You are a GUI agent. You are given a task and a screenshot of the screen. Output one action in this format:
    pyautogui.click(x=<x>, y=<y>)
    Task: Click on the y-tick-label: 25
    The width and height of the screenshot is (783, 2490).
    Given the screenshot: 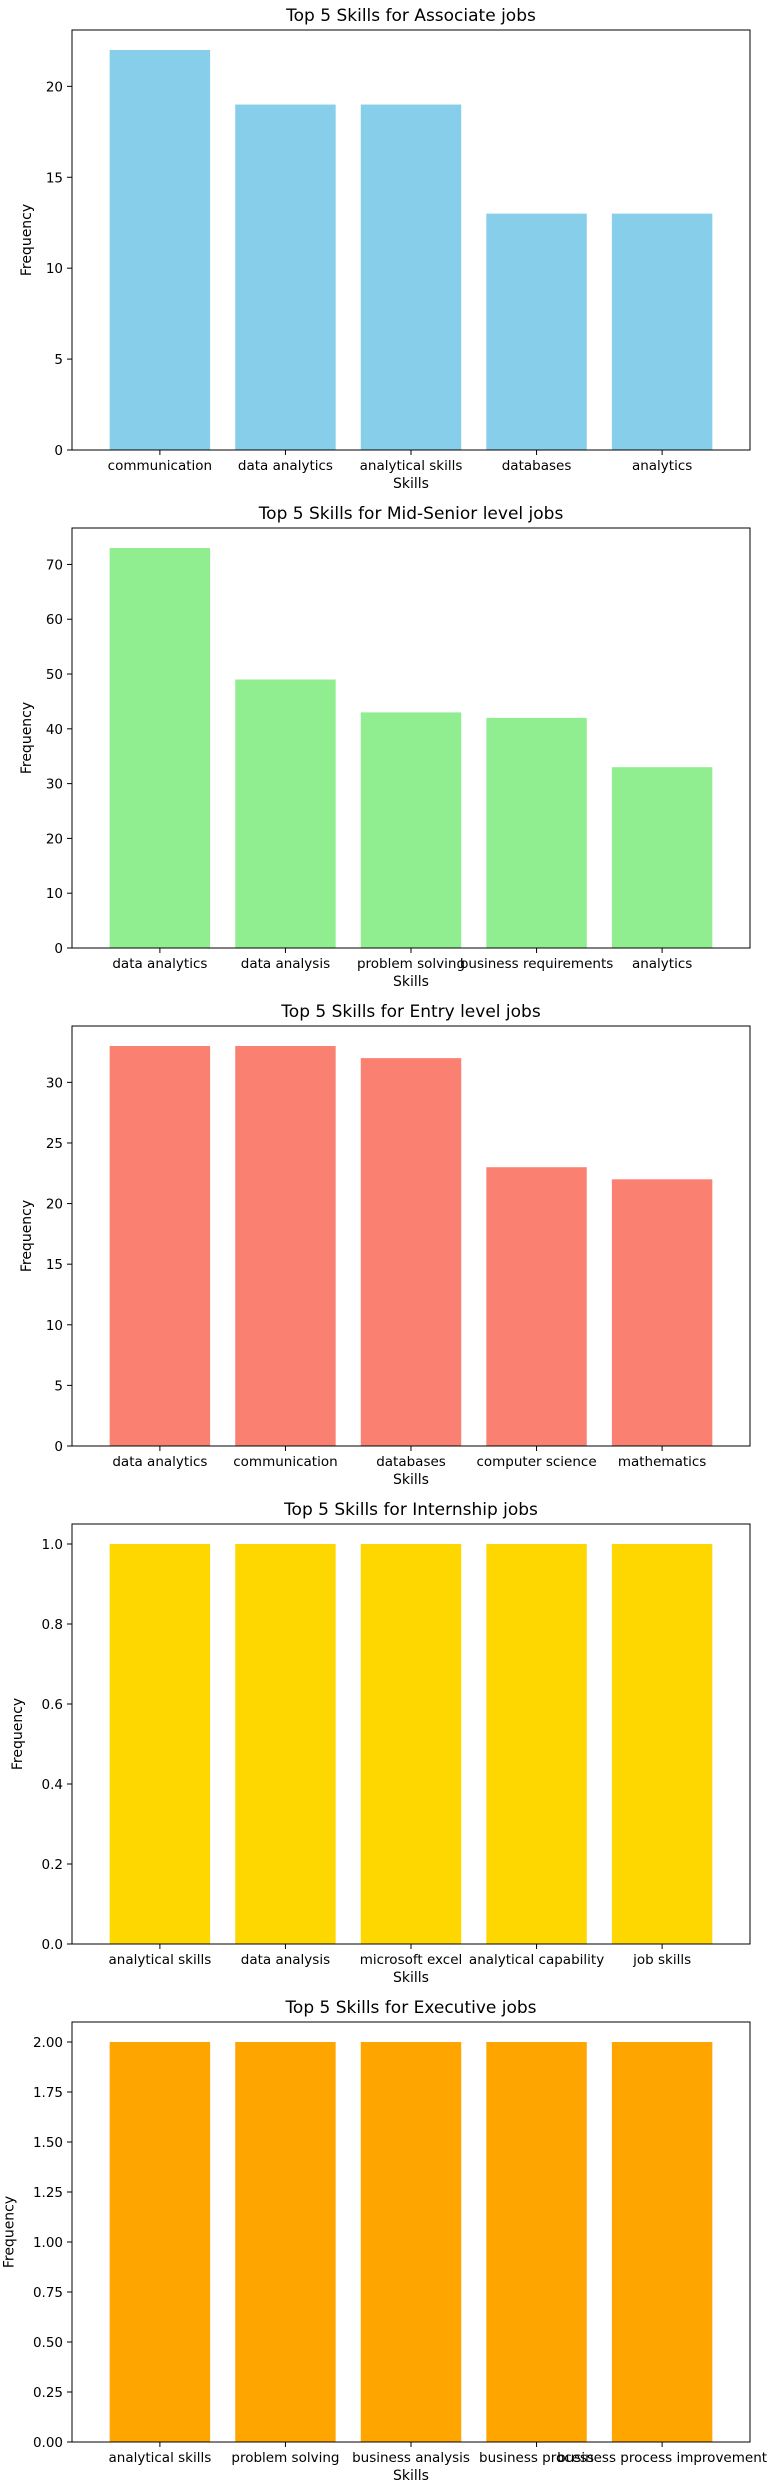 What is the action you would take?
    pyautogui.click(x=54, y=1144)
    